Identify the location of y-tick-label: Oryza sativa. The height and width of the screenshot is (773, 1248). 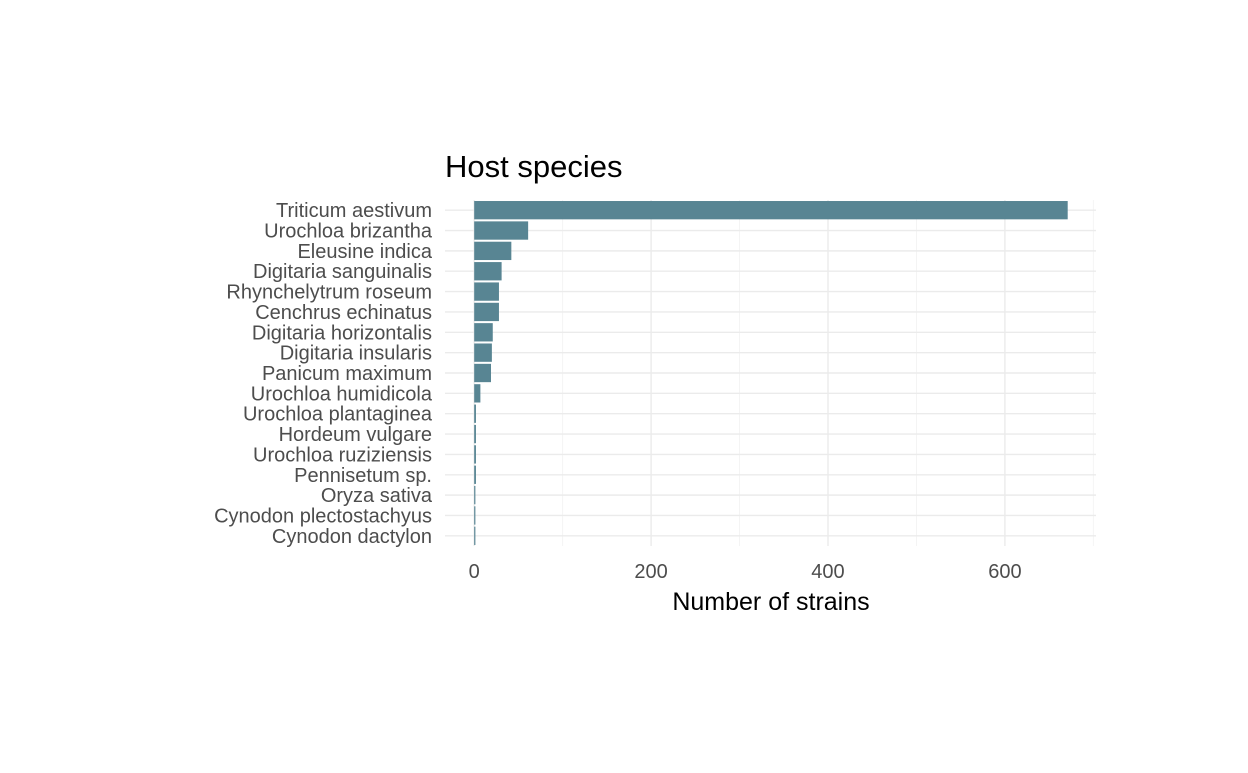
(377, 496).